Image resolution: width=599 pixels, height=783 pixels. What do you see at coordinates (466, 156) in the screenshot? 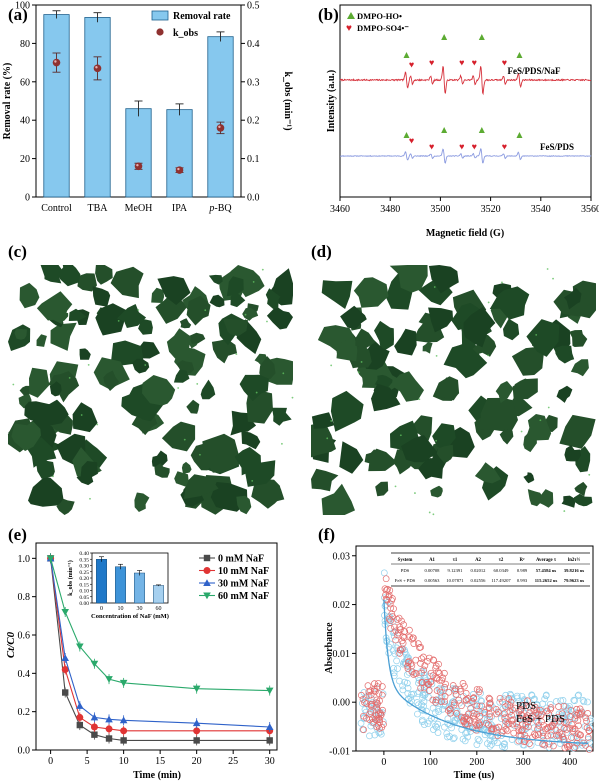
I see `b-spectrum-fes-pds` at bounding box center [466, 156].